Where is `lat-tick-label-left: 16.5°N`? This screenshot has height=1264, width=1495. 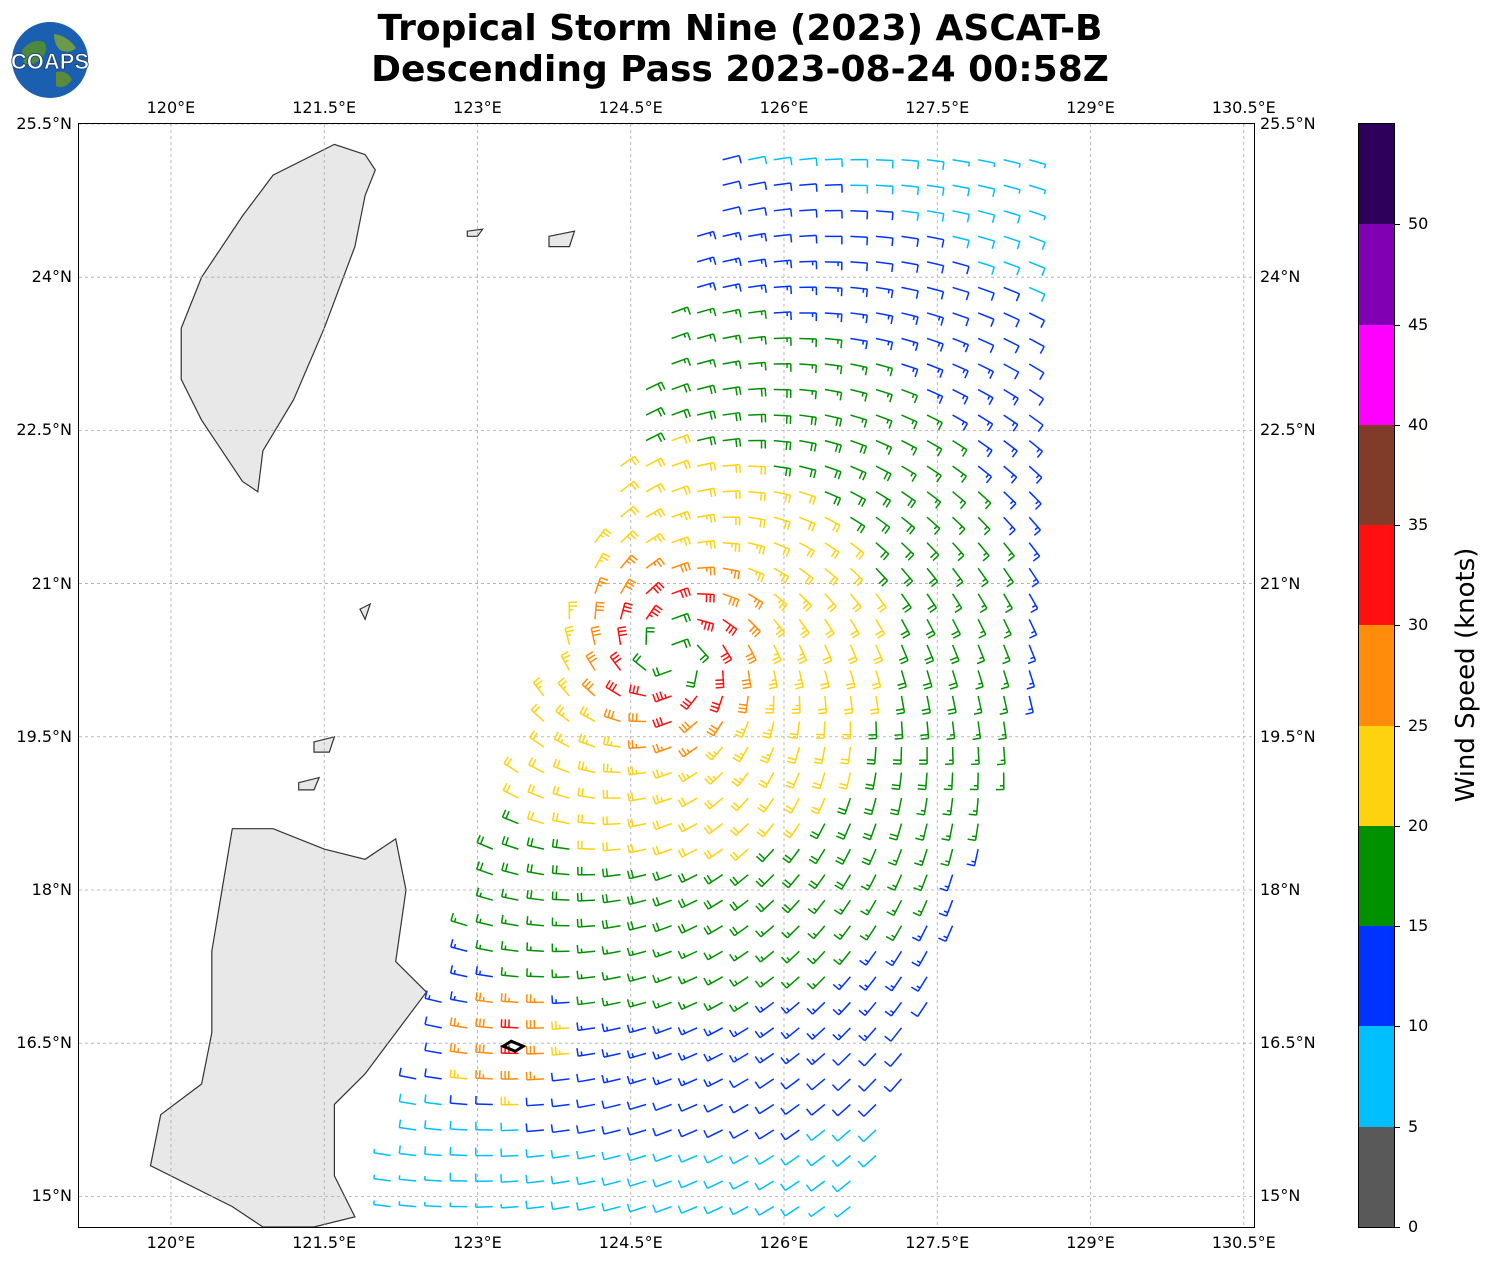
lat-tick-label-left: 16.5°N is located at coordinates (44, 1043).